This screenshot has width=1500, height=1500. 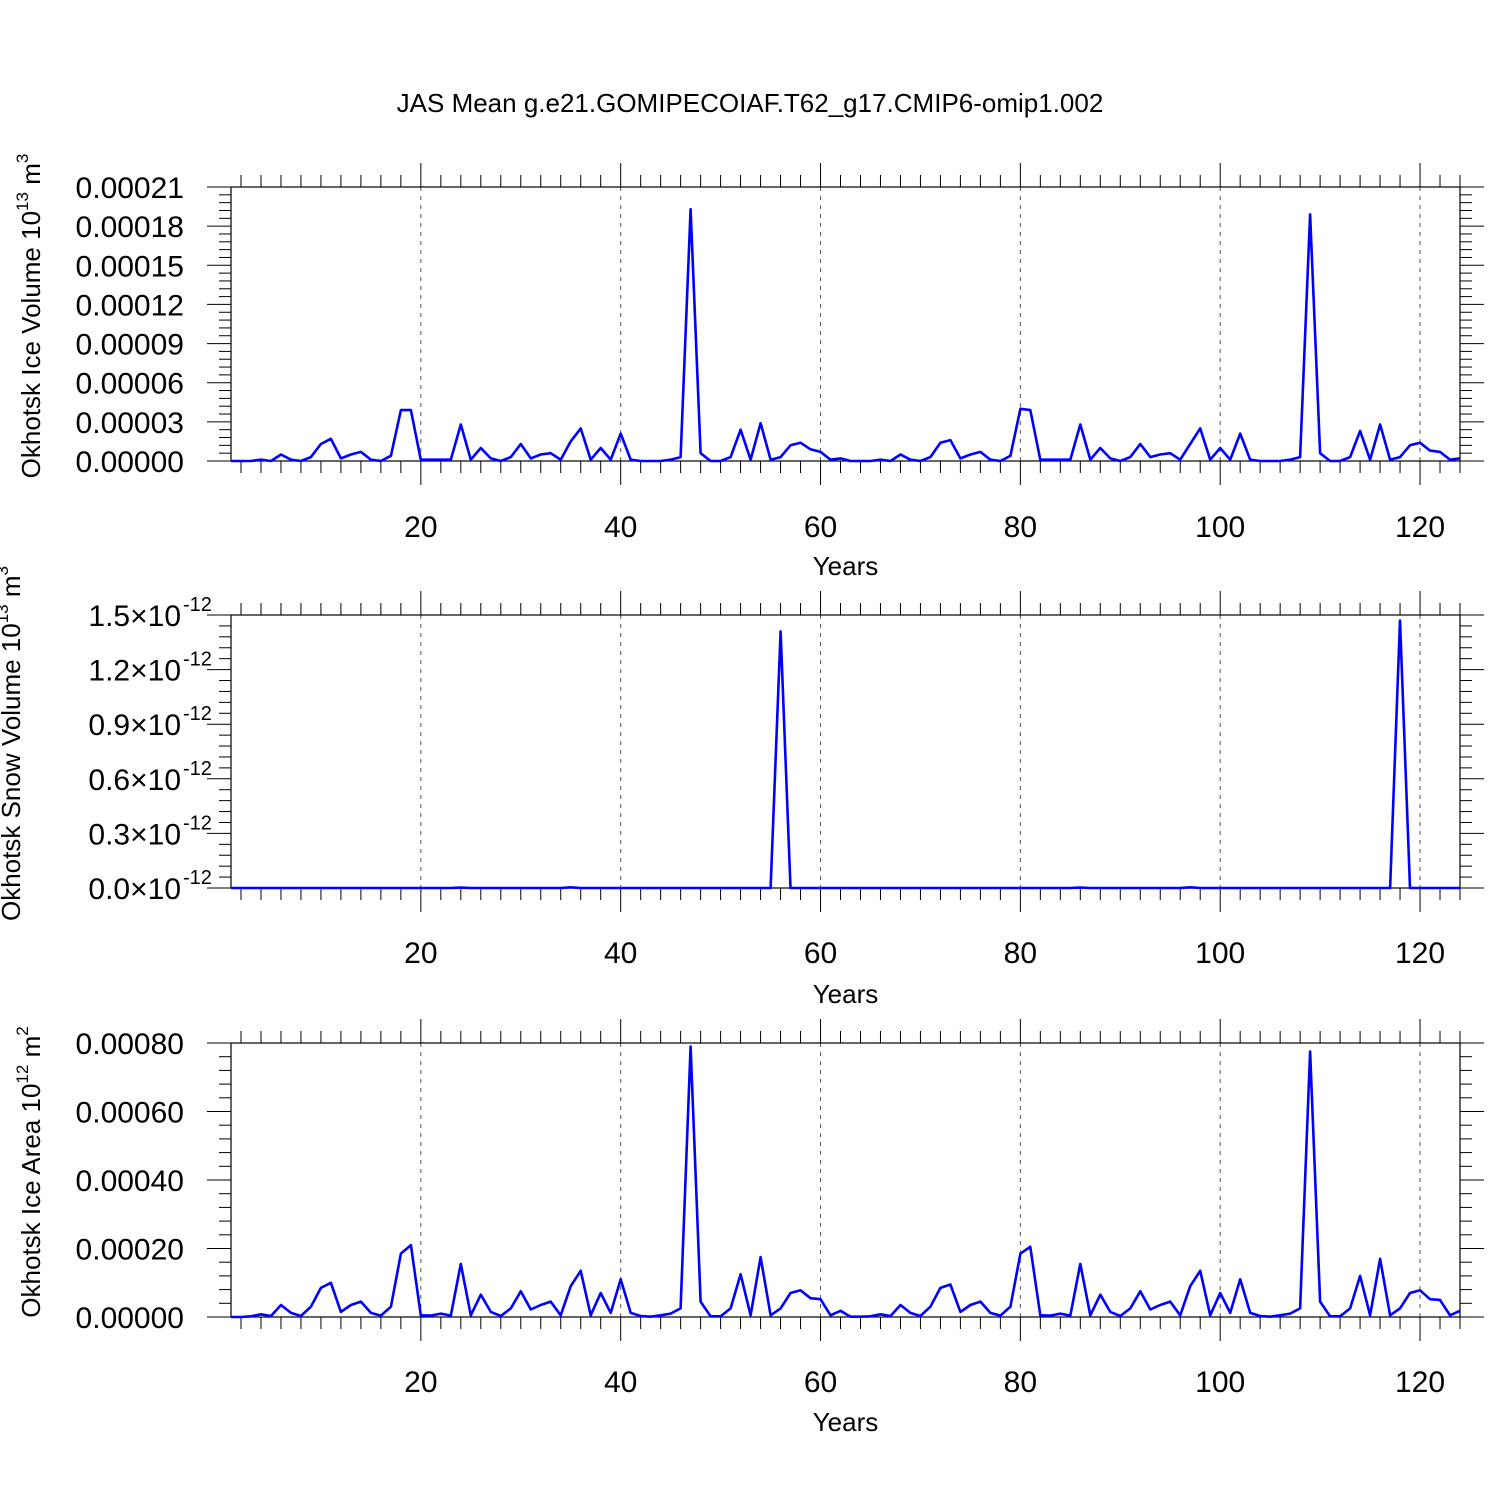 I want to click on y-tick-label: 1.5×10, so click(x=134, y=616).